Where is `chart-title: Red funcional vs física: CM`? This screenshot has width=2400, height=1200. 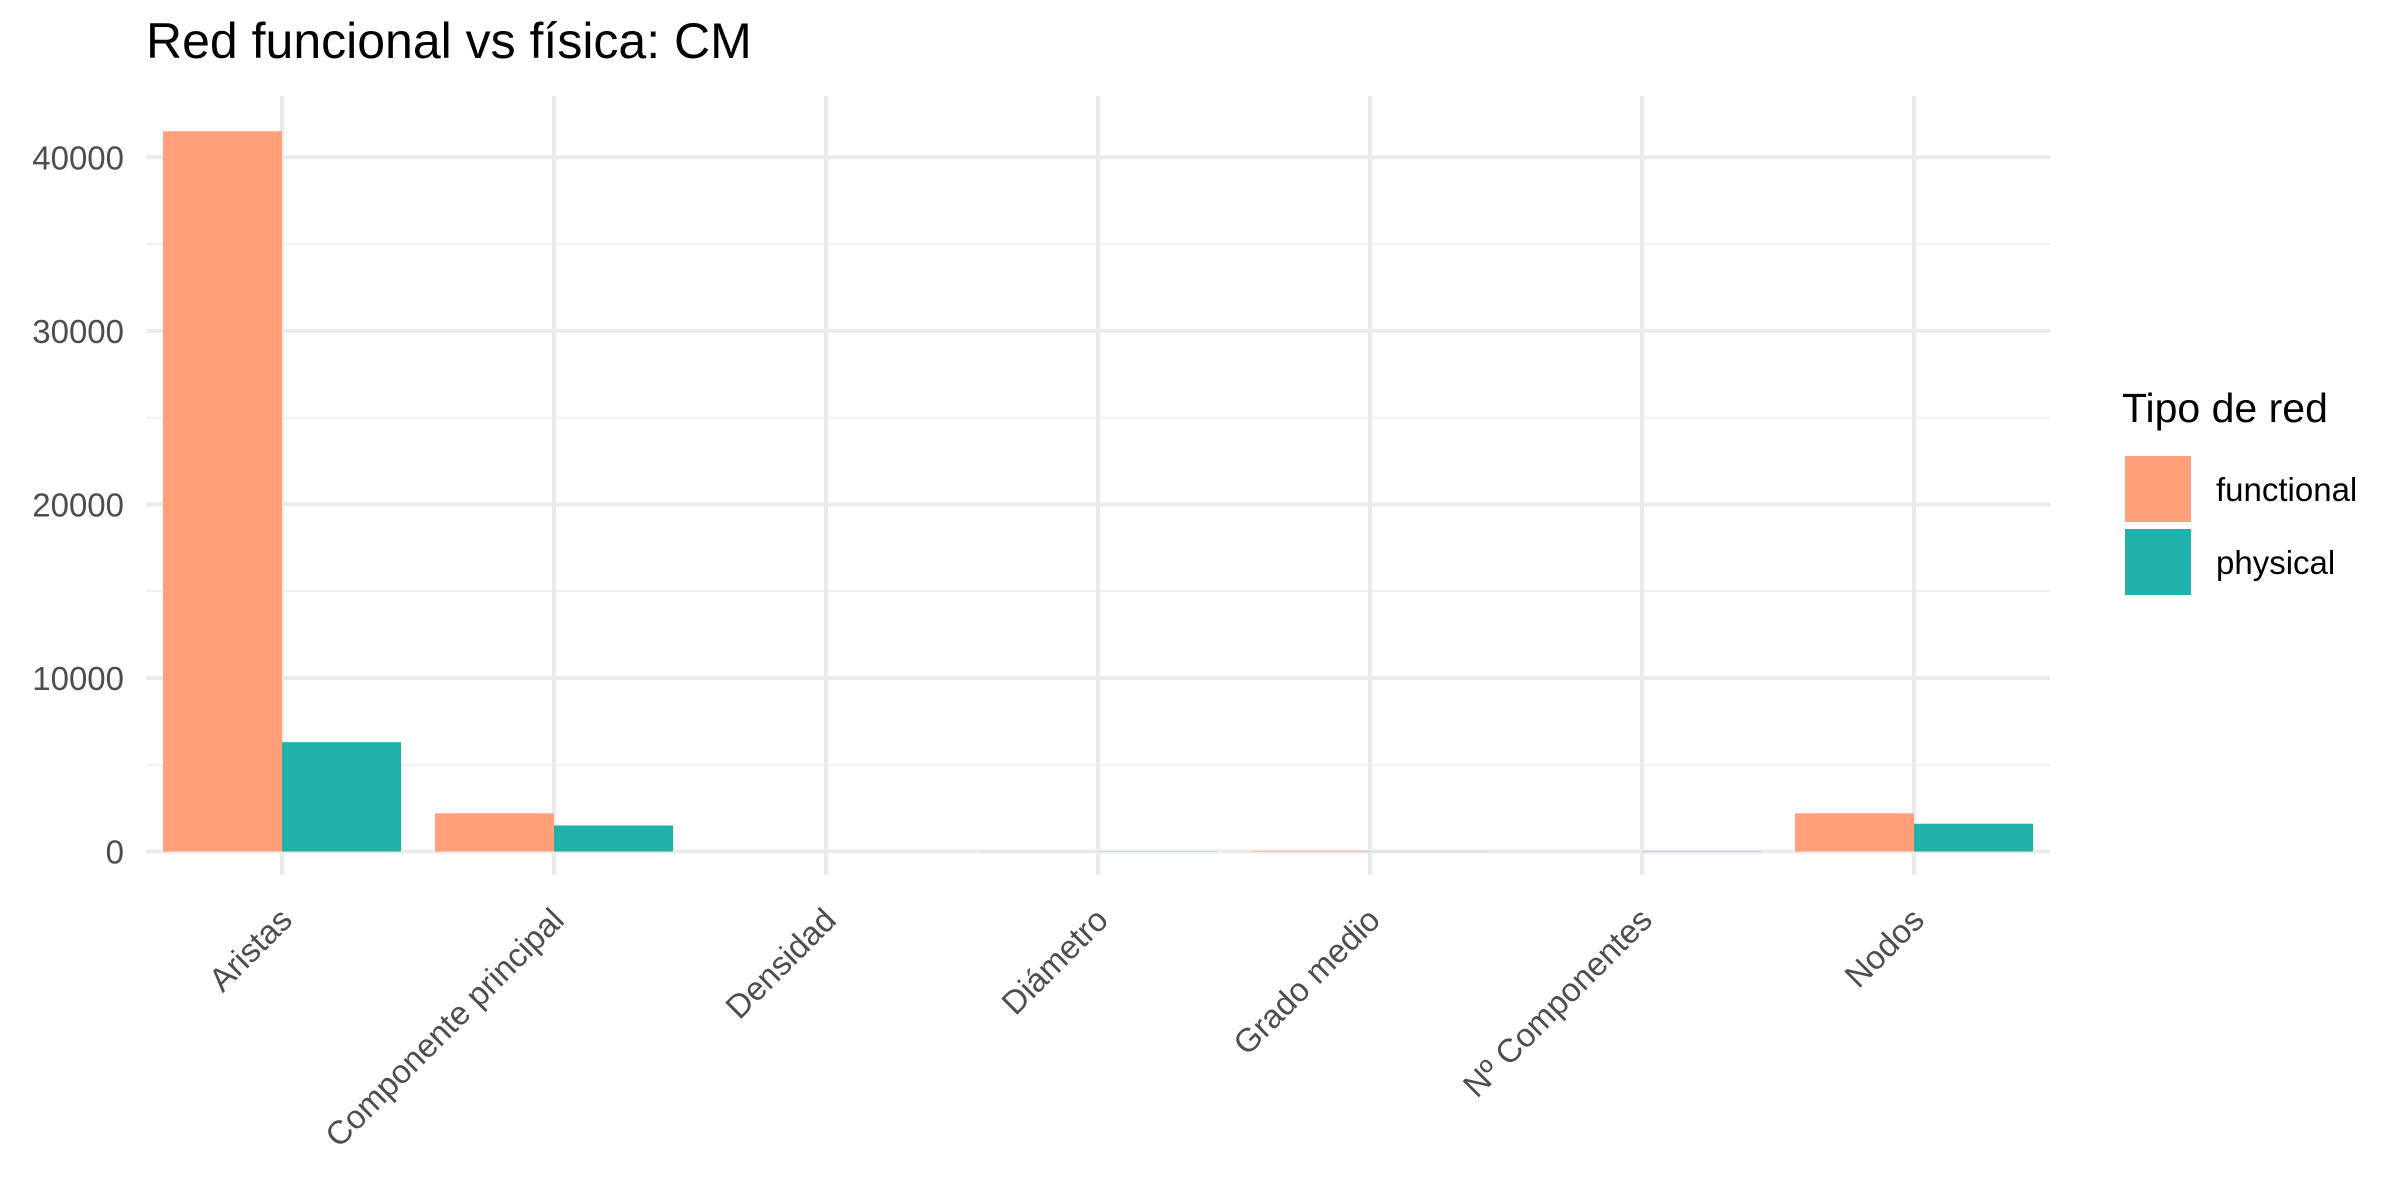 chart-title: Red funcional vs física: CM is located at coordinates (449, 41).